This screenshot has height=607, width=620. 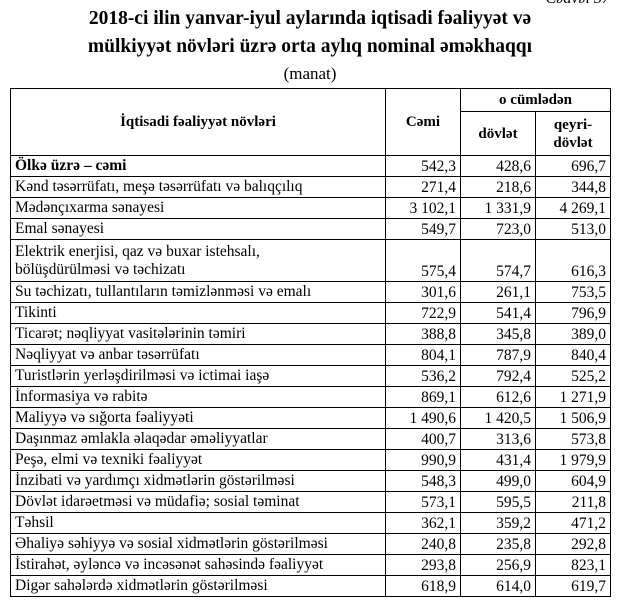 What do you see at coordinates (423, 586) in the screenshot?
I see `value-cell: 618,9` at bounding box center [423, 586].